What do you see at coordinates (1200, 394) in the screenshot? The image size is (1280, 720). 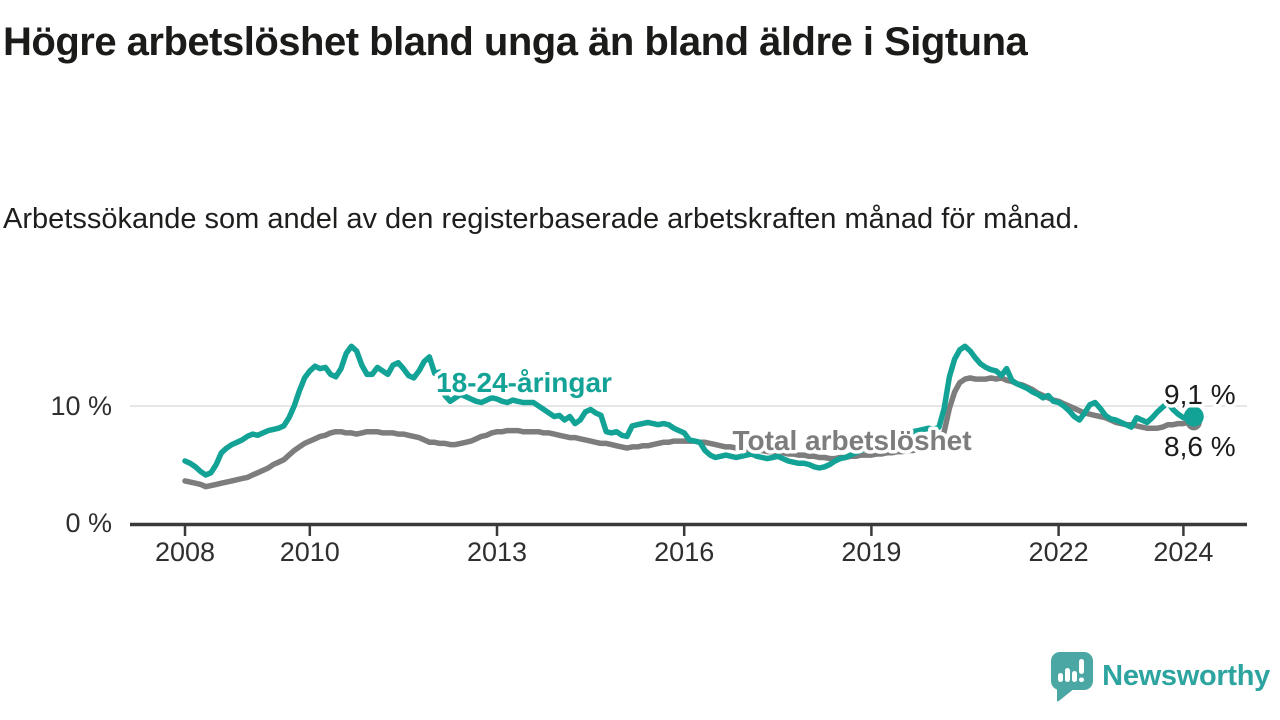 I see `end-value-label-0: 9,1 %` at bounding box center [1200, 394].